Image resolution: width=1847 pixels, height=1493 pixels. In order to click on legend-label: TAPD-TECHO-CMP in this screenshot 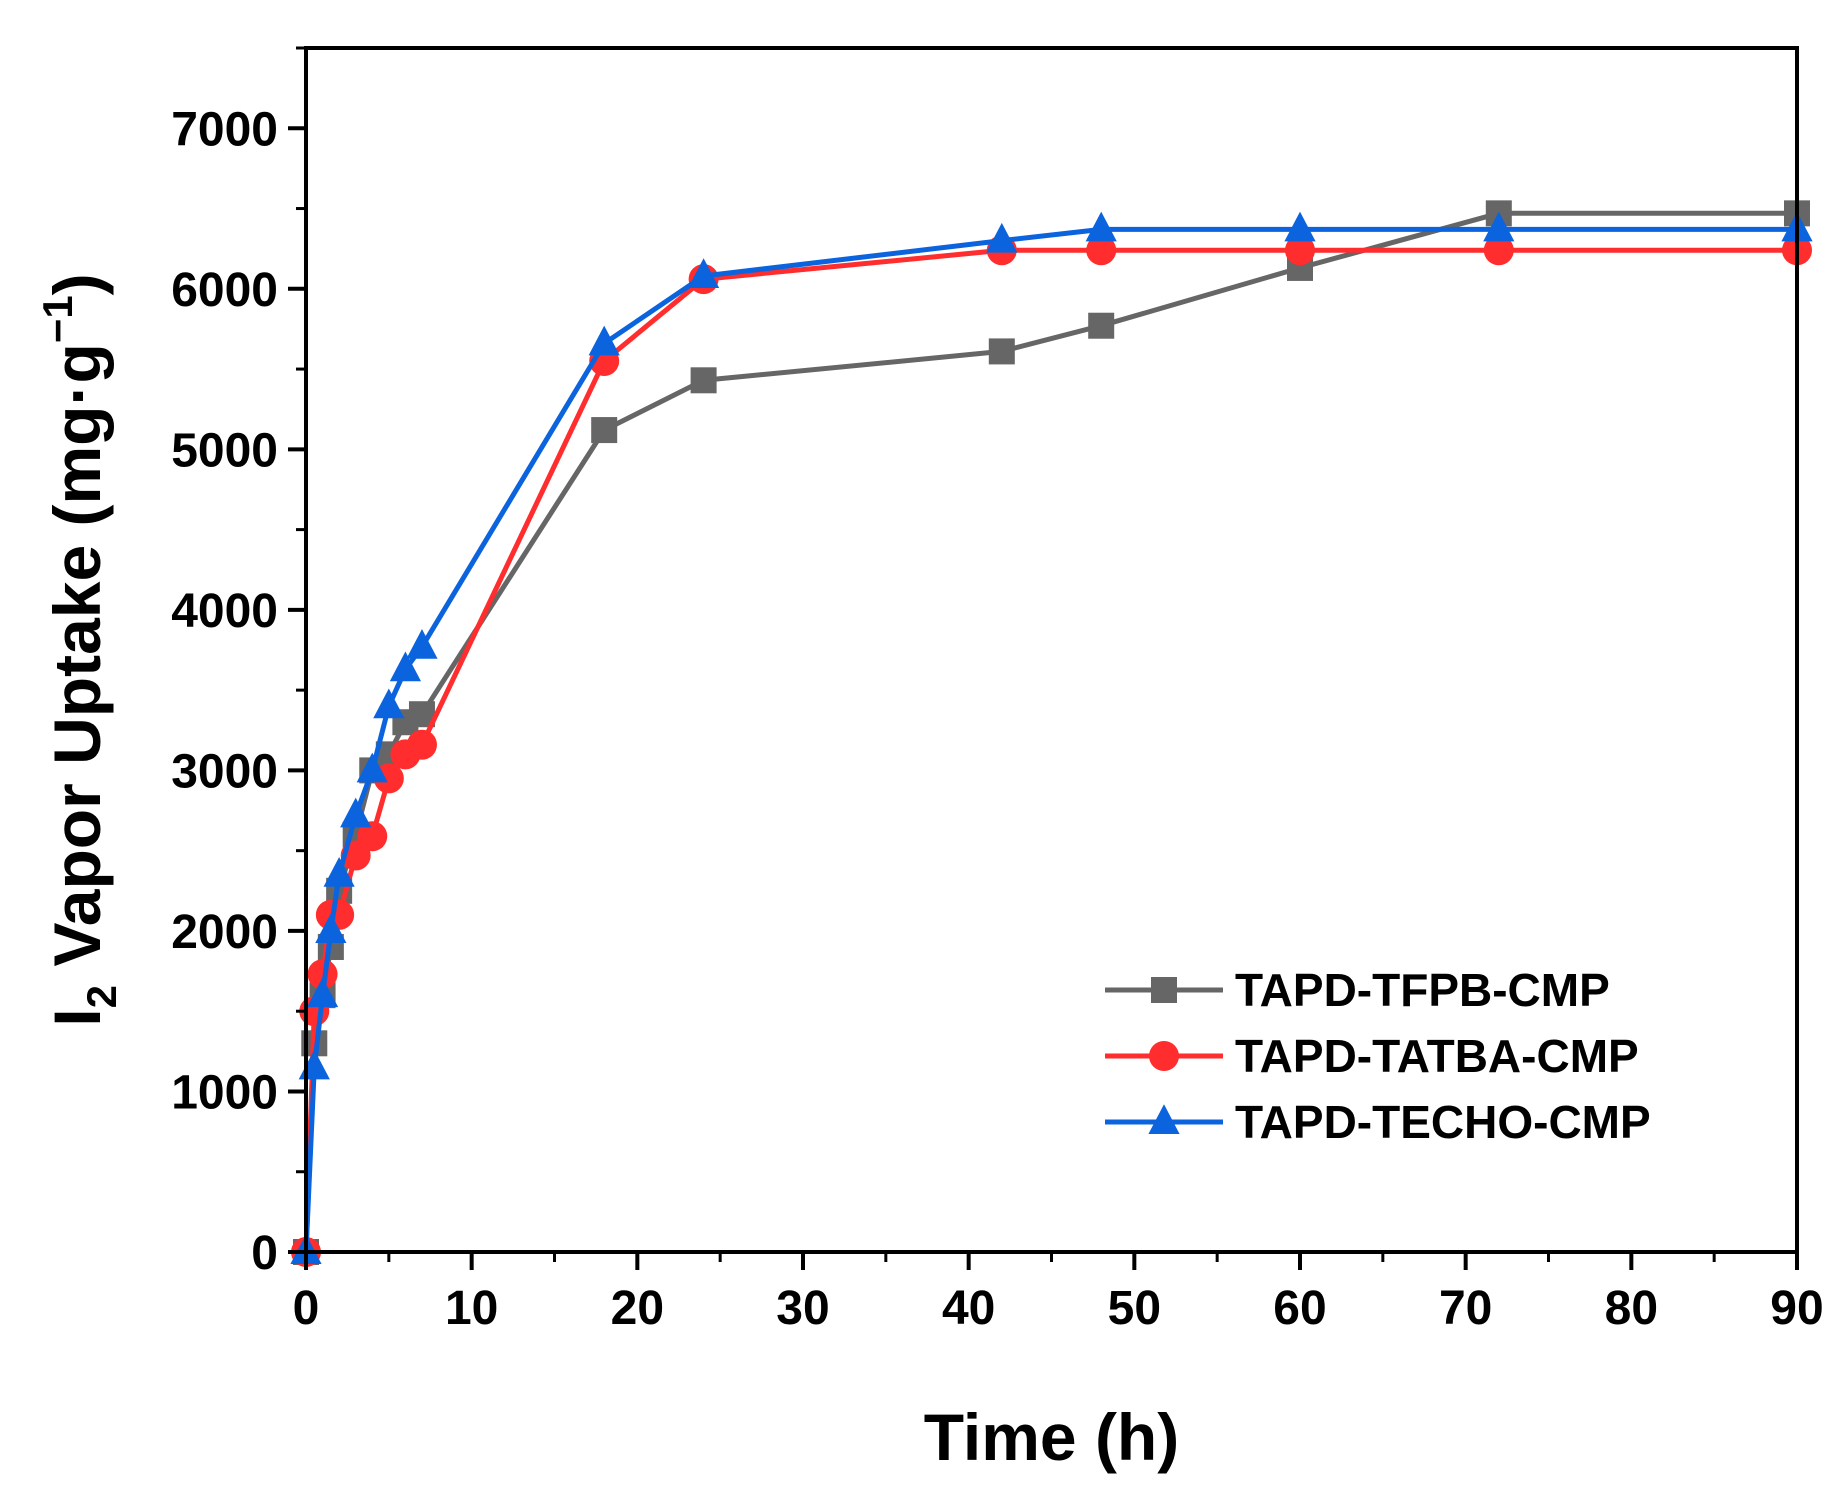, I will do `click(1443, 1122)`.